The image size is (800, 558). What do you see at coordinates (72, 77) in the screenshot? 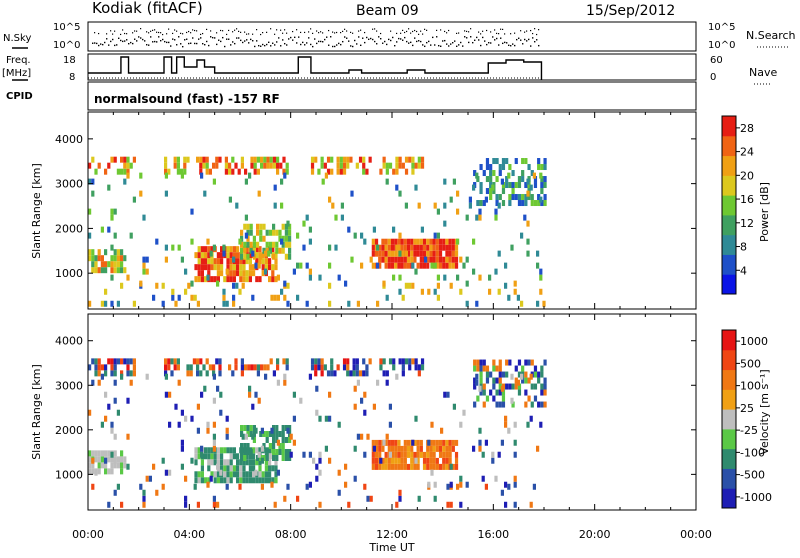
I see `freq-left-tick-bottom: 8` at bounding box center [72, 77].